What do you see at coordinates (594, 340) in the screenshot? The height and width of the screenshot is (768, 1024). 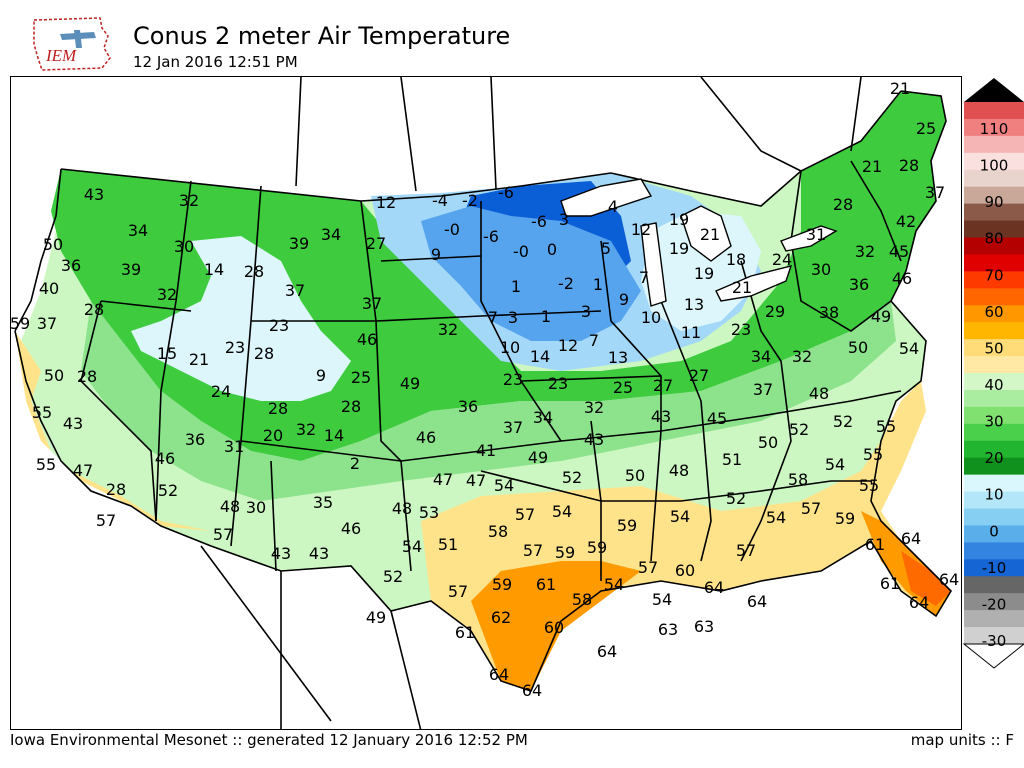 I see `temperature-value: 7` at bounding box center [594, 340].